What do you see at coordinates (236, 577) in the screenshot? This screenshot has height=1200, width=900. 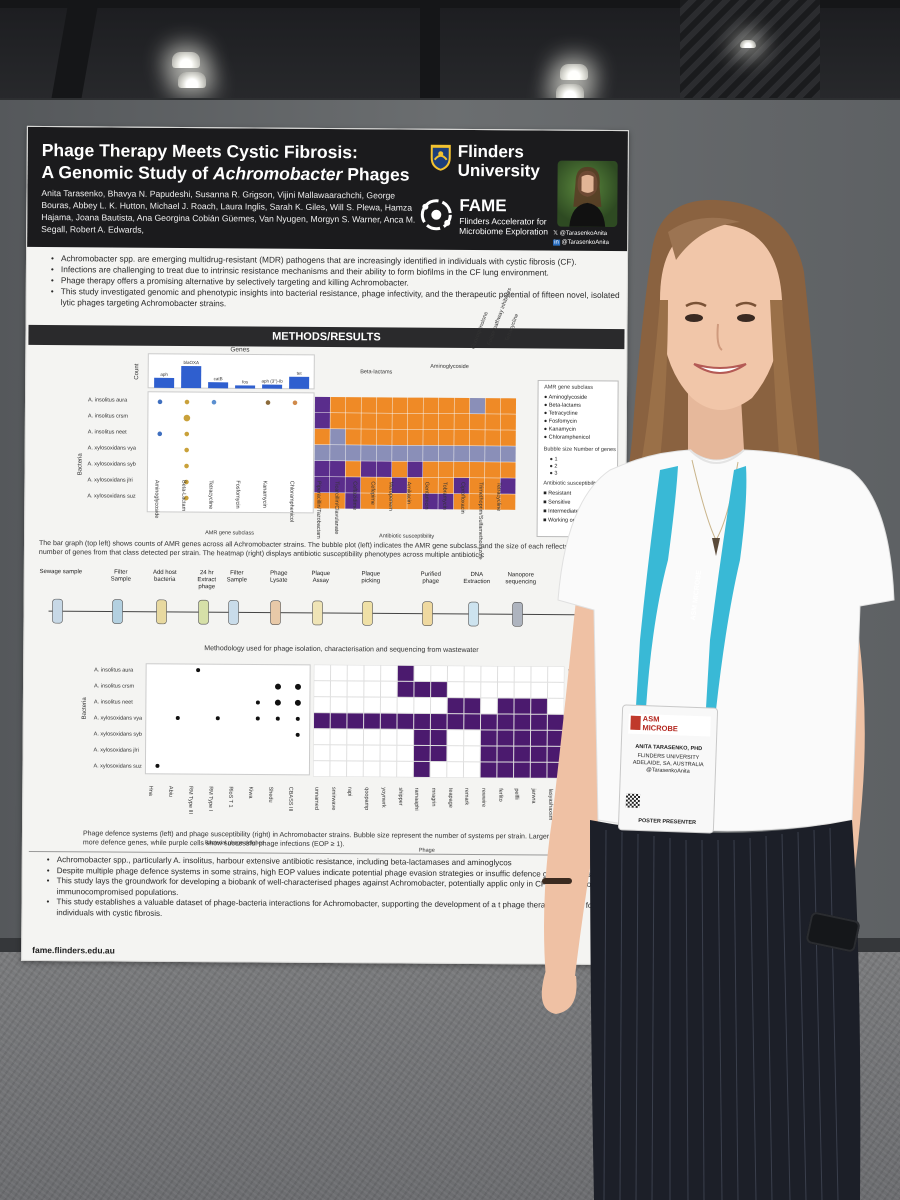 I see `workflow-step-label: Filter Sample` at bounding box center [236, 577].